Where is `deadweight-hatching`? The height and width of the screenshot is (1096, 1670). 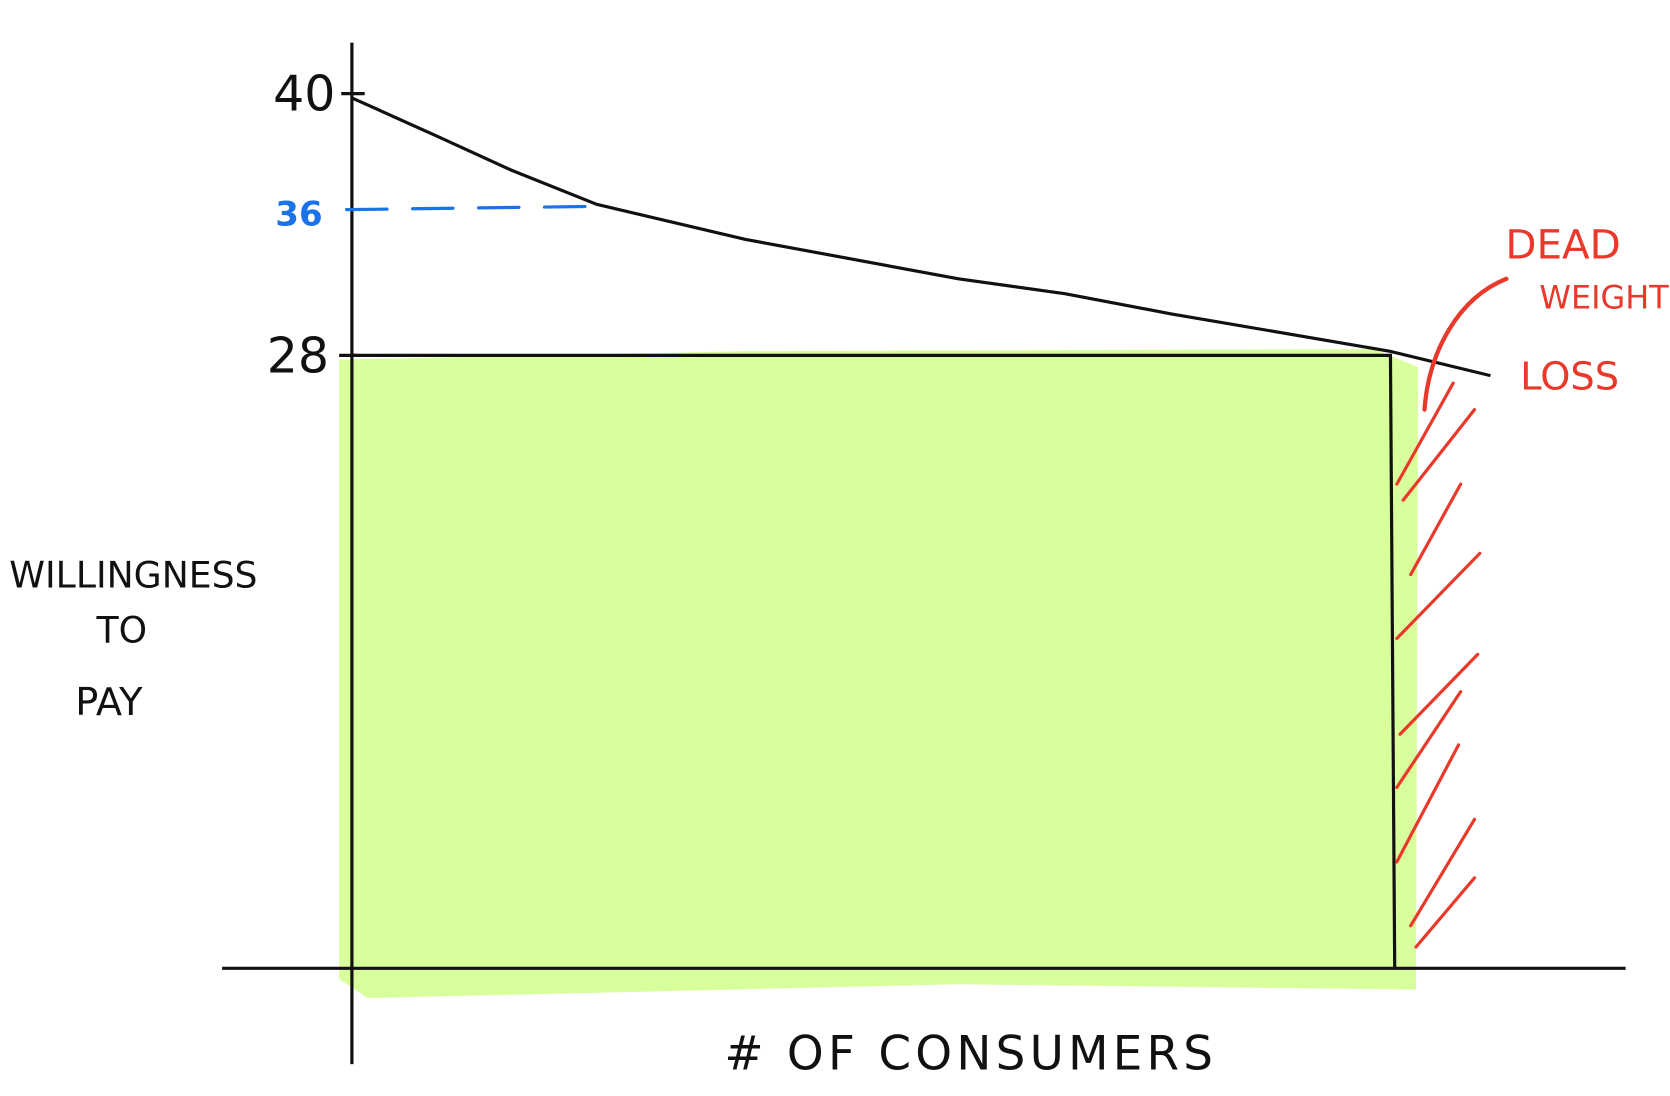
deadweight-hatching is located at coordinates (1438, 665).